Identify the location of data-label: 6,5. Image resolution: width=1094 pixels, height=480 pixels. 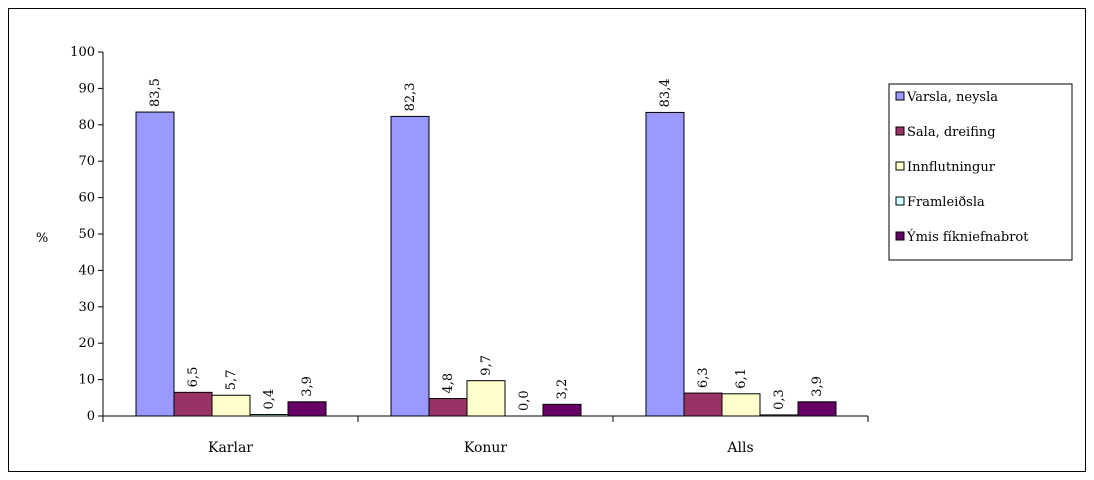
(193, 377).